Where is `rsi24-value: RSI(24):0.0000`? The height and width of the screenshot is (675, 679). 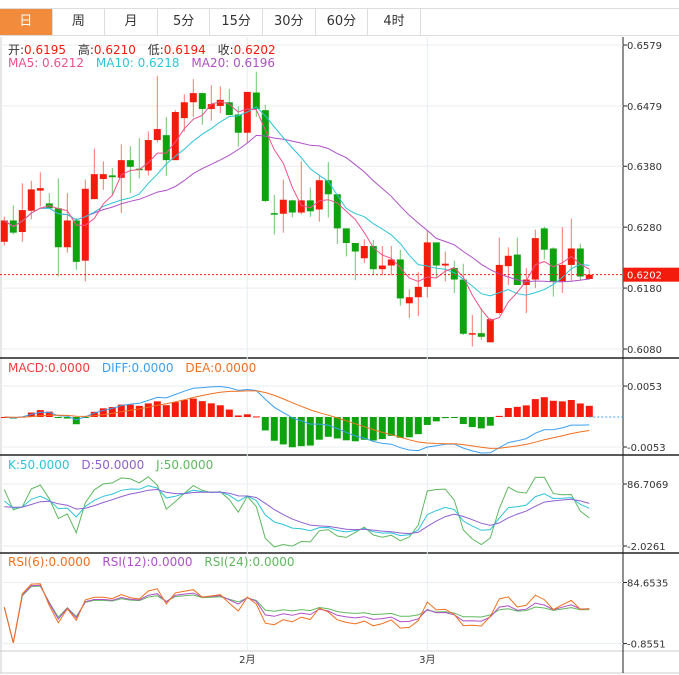
rsi24-value: RSI(24):0.0000 is located at coordinates (249, 562).